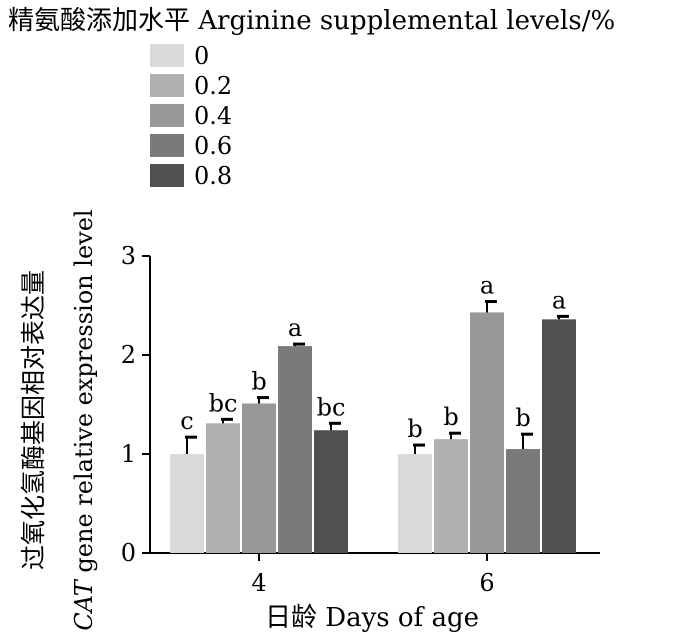  I want to click on x-tick-label: 6, so click(486, 583).